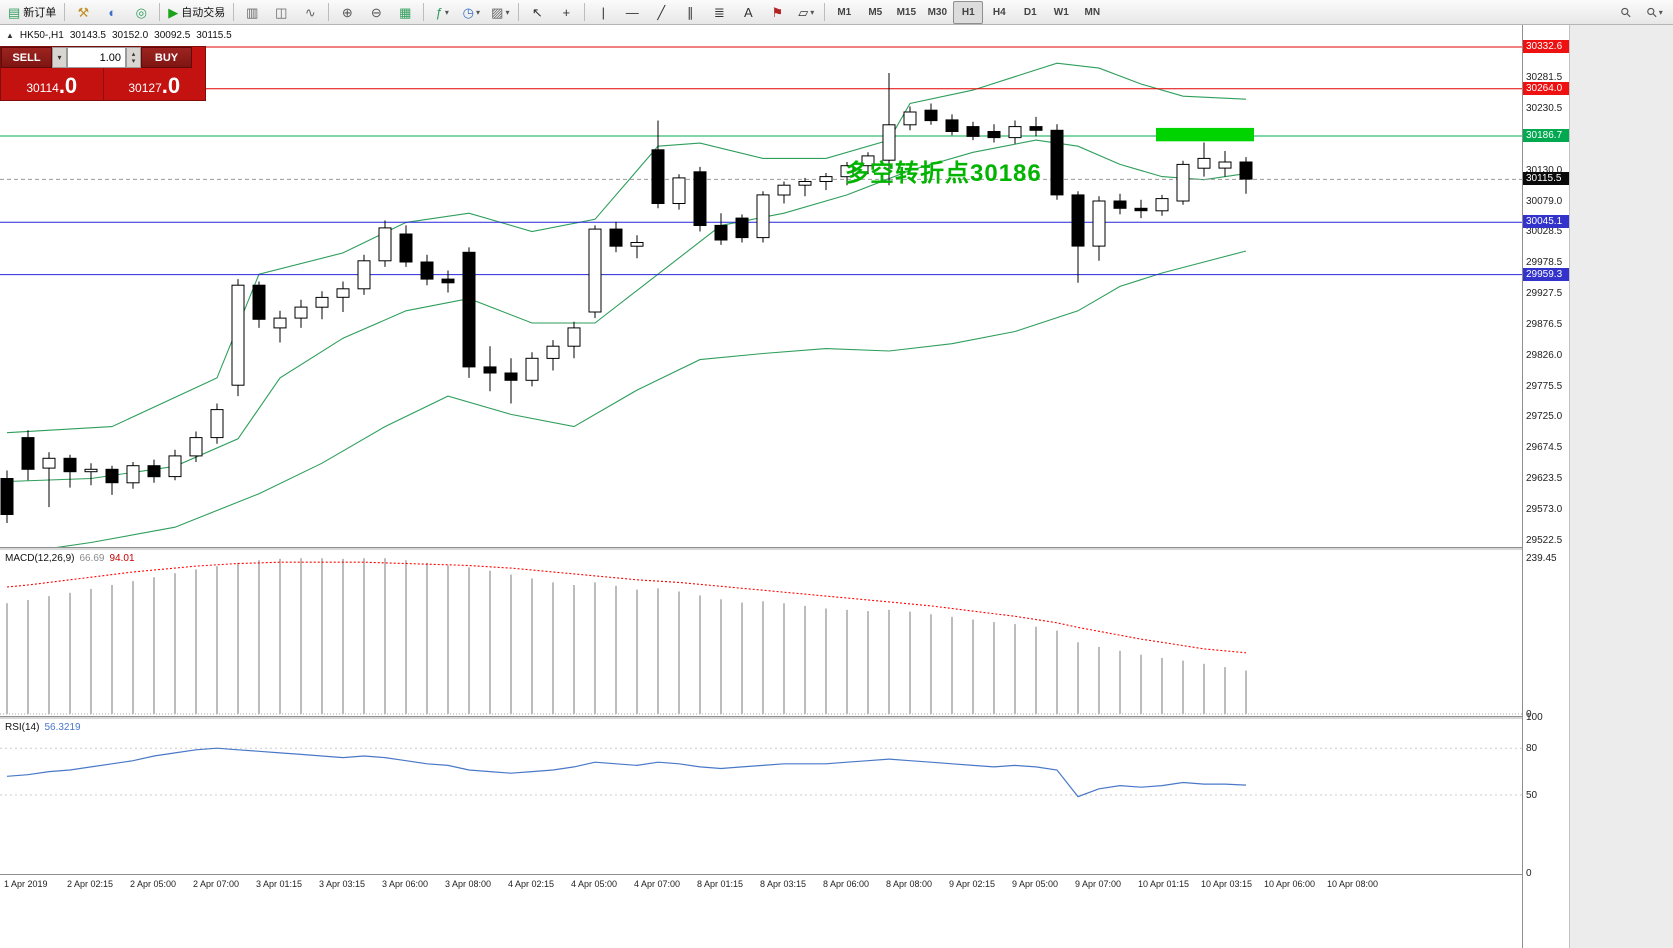 The image size is (1673, 948). Describe the element at coordinates (1655, 12) in the screenshot. I see `help-search-icon-button: ⚲ ▾` at that location.